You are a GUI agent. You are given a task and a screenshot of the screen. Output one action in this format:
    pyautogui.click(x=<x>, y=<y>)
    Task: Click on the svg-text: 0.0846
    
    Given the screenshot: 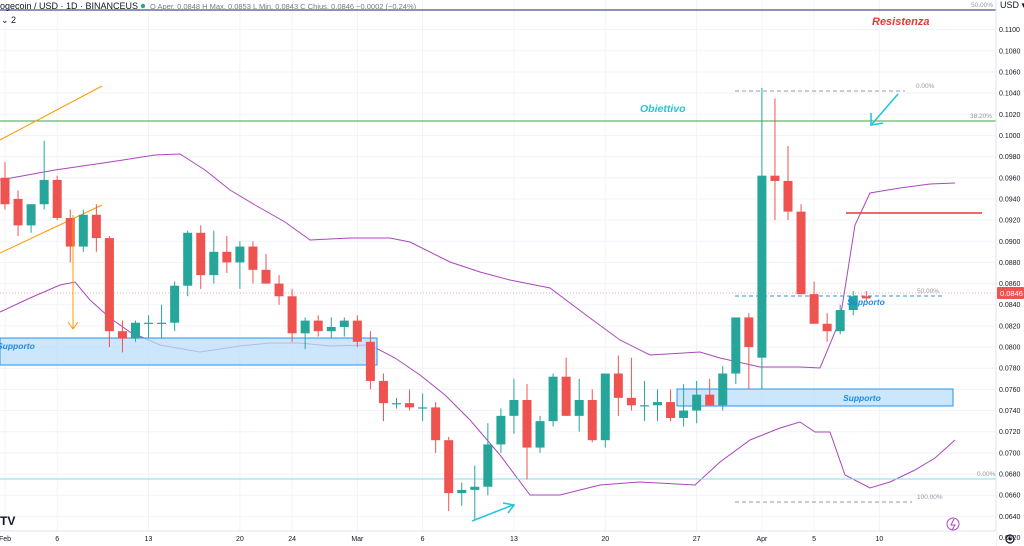 What is the action you would take?
    pyautogui.click(x=1011, y=293)
    